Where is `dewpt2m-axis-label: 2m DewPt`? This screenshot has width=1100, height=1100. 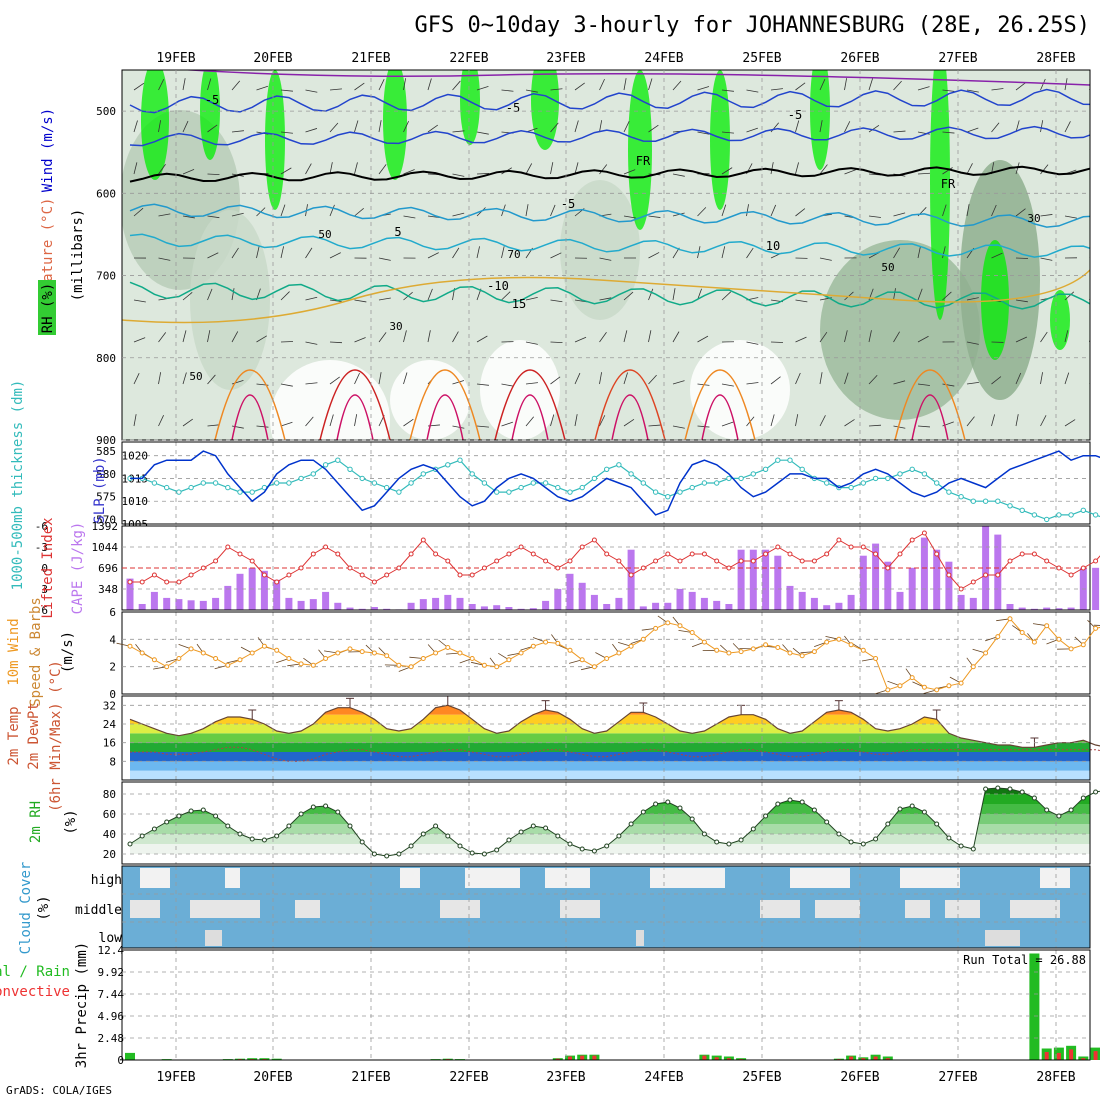
dewpt2m-axis-label: 2m DewPt is located at coordinates (34, 735).